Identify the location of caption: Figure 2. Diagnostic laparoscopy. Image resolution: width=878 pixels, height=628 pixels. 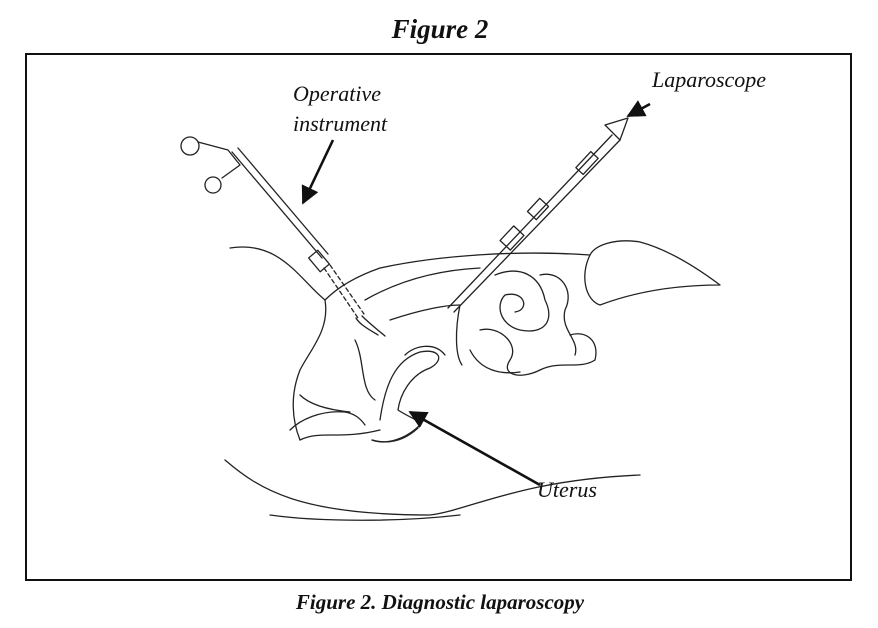
(440, 602).